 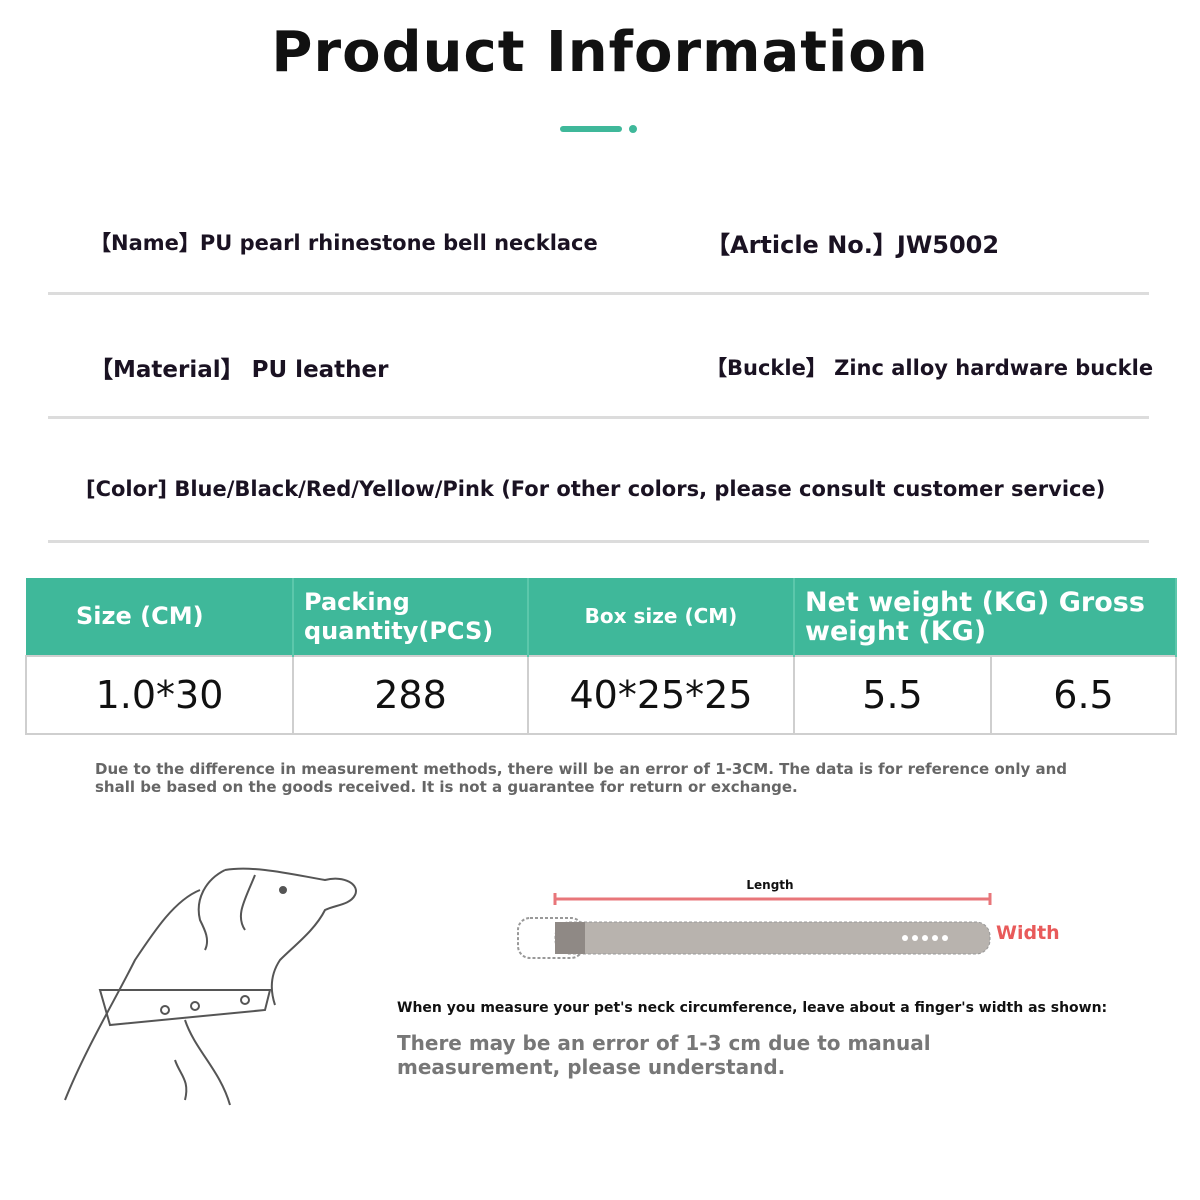 I want to click on product-name: 【Name】PU pearl rhinestone bell necklace, so click(x=344, y=243).